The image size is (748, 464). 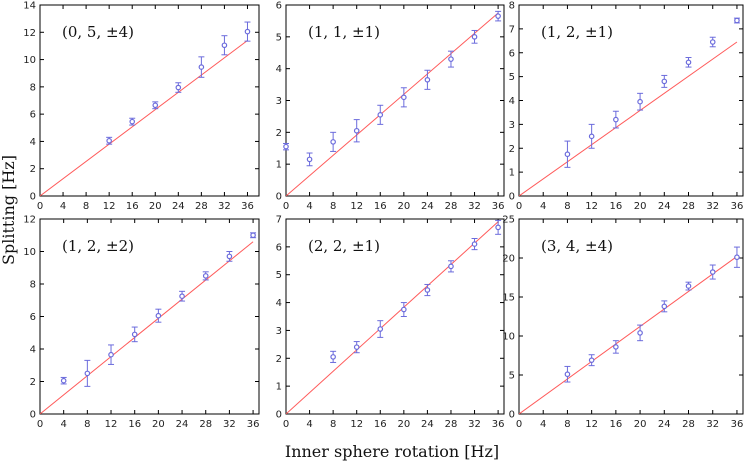 I want to click on y-tick-label: 12, so click(x=29, y=33).